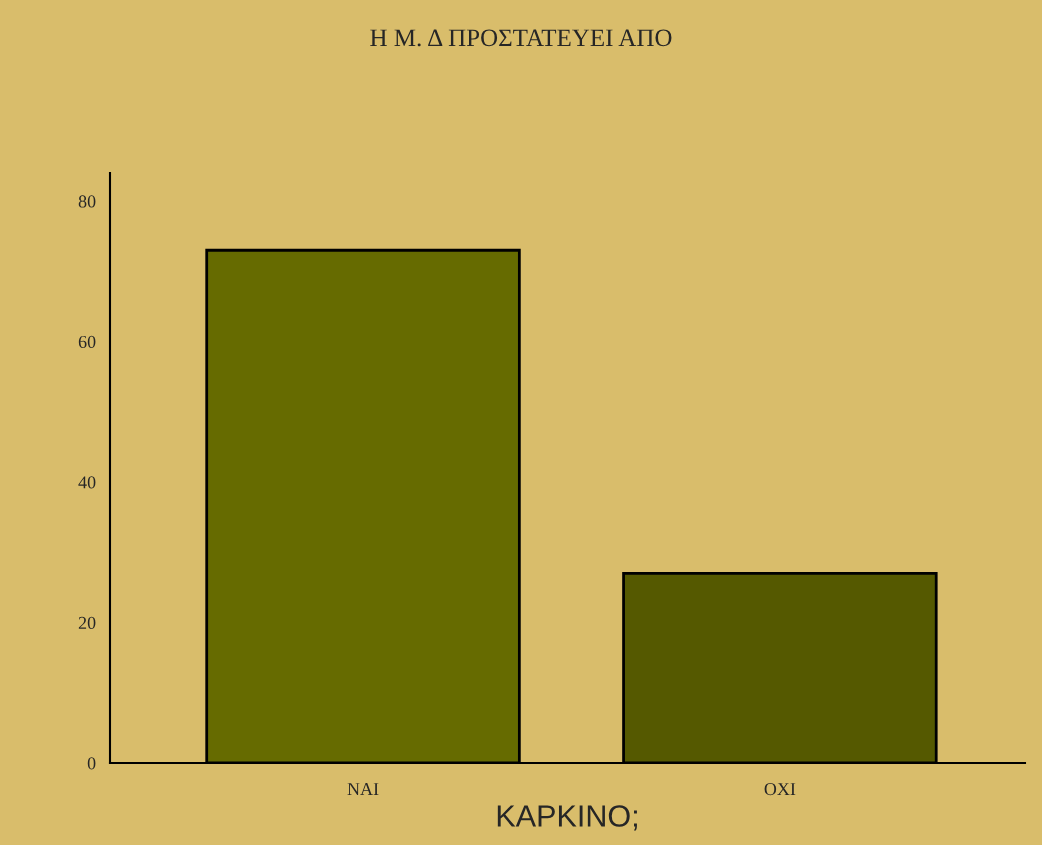  What do you see at coordinates (87, 482) in the screenshot?
I see `y-tick-label: 40` at bounding box center [87, 482].